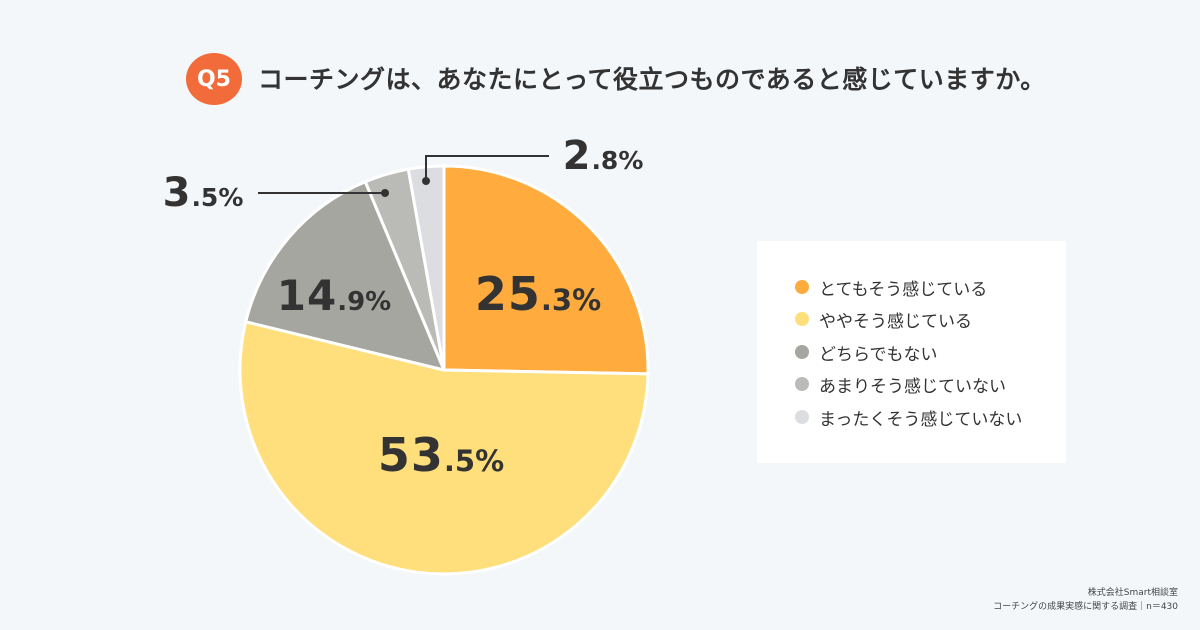 This screenshot has height=630, width=1200. I want to click on data-label-3: 14.9%, so click(334, 295).